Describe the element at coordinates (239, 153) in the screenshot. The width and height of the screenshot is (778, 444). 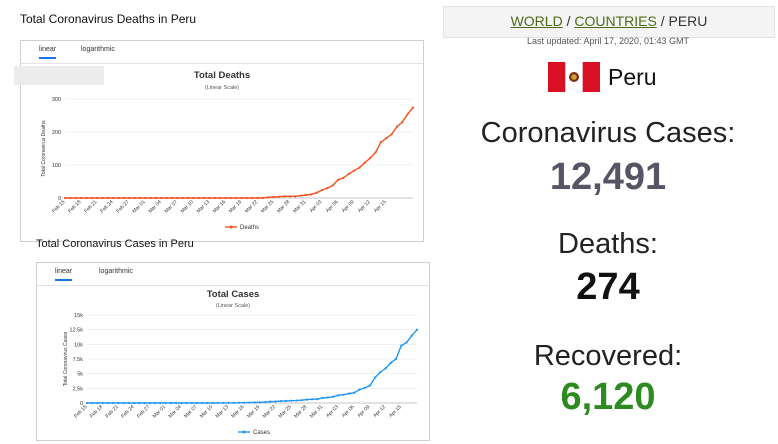
I see `series-line-deaths` at that location.